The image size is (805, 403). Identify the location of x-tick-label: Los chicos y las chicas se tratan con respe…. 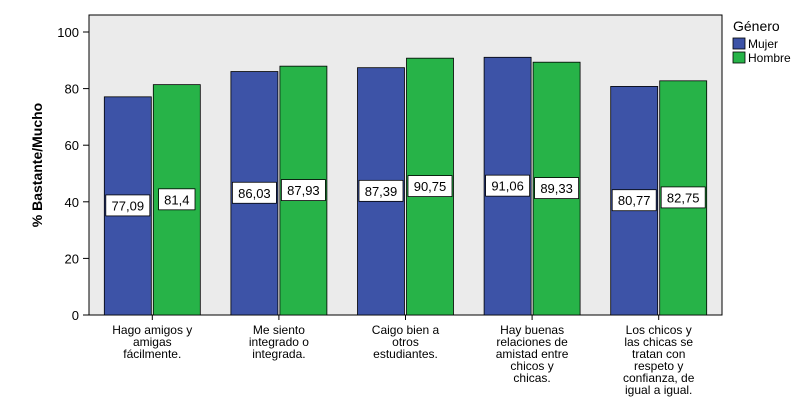
(659, 360).